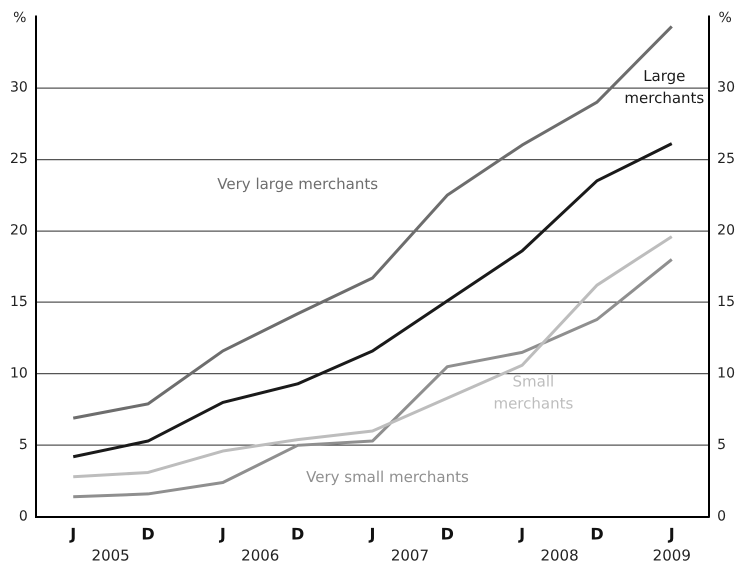 This screenshot has width=745, height=568. I want to click on y-axis-title: %, so click(19, 18).